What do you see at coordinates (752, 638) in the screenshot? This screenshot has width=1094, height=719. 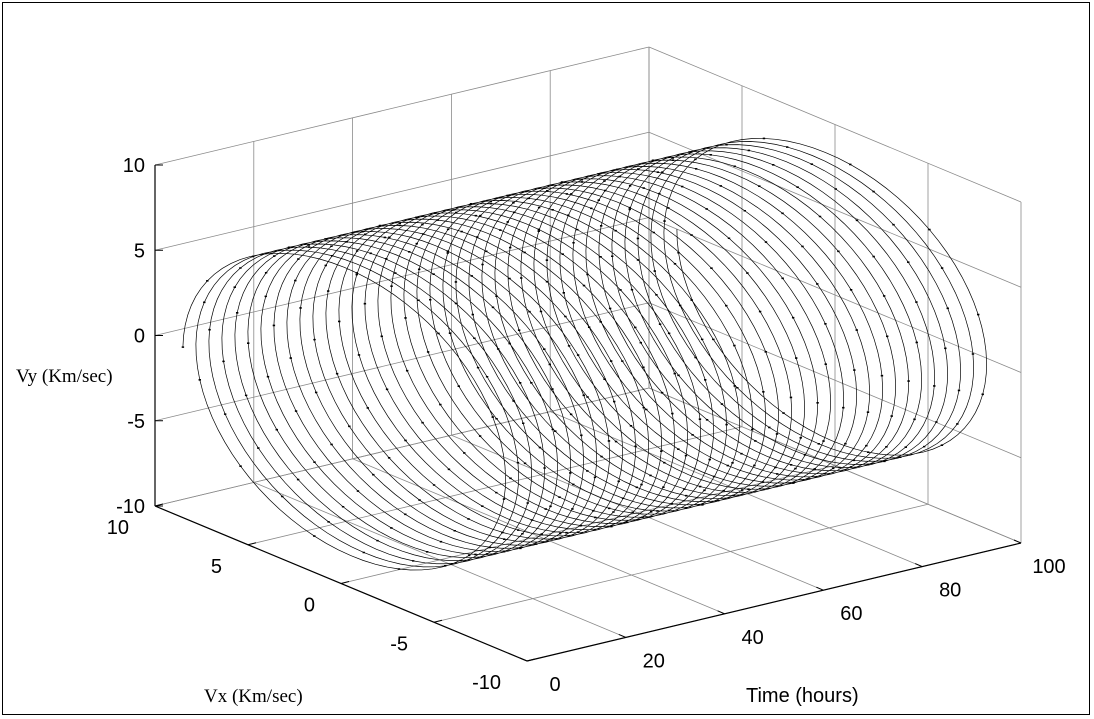 I see `x-tick-label: 40` at bounding box center [752, 638].